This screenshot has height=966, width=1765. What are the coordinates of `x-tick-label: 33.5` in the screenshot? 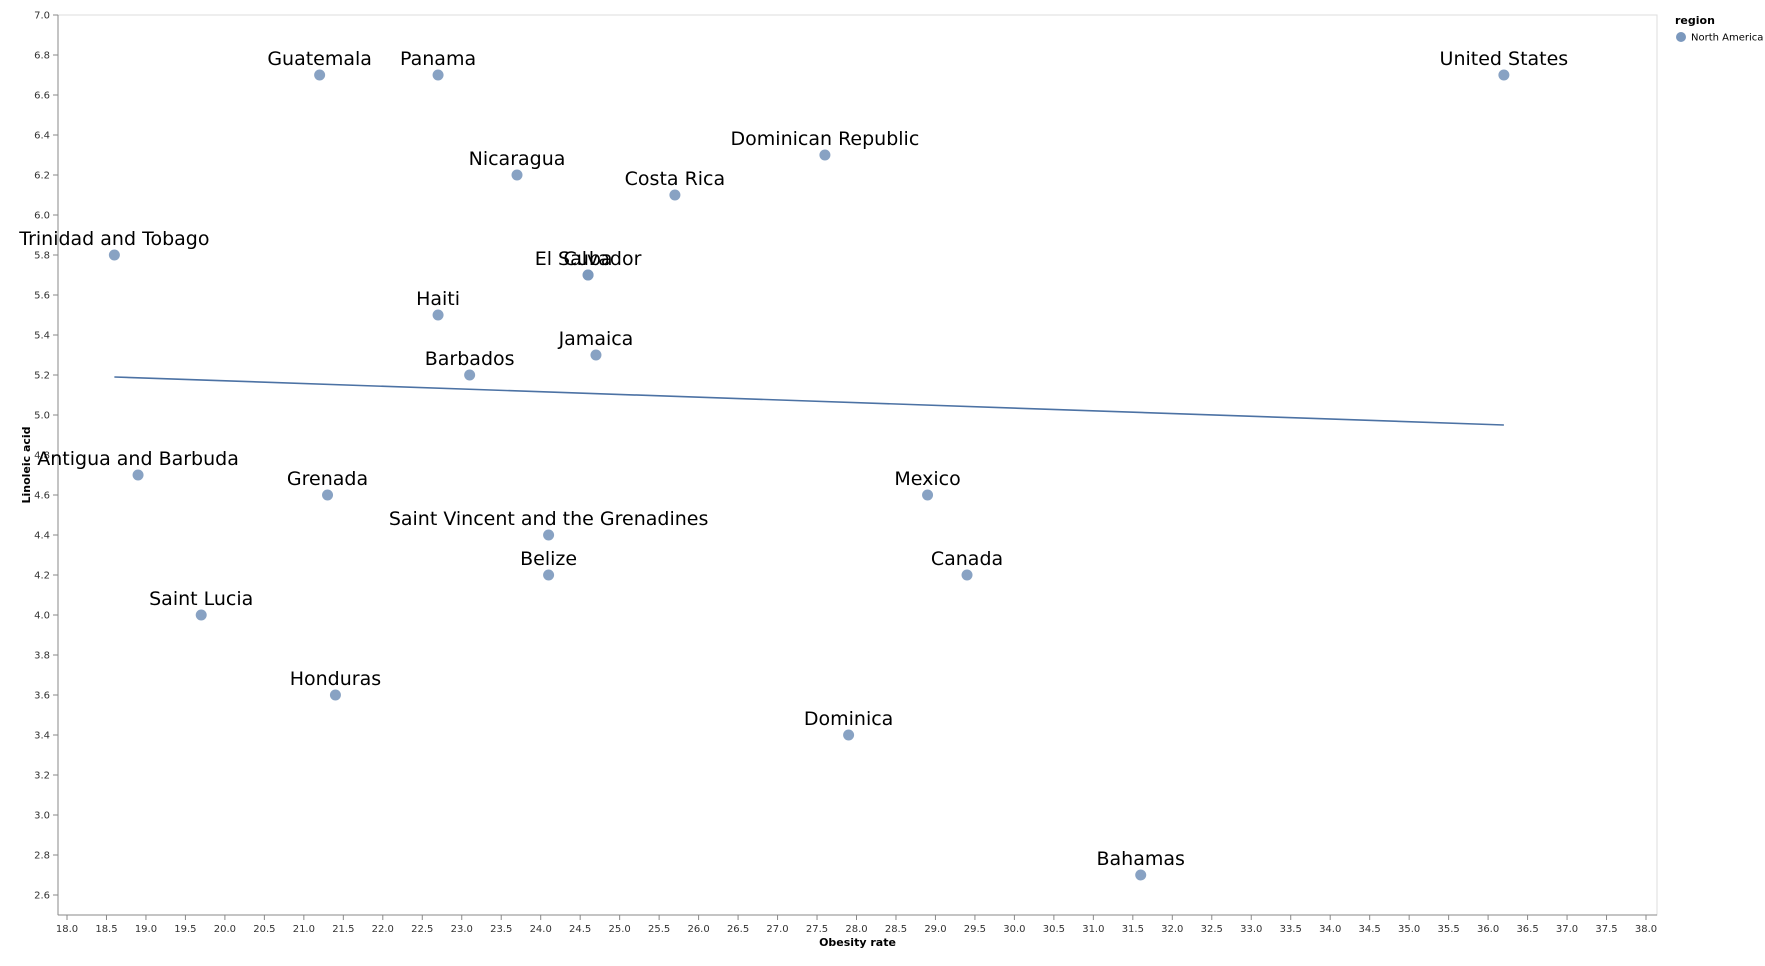 It's located at (1291, 929).